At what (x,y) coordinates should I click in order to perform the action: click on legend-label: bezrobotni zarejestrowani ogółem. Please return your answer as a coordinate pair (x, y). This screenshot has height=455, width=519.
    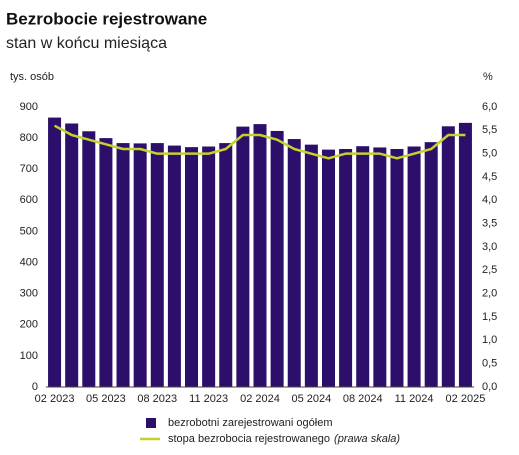
    Looking at the image, I should click on (250, 423).